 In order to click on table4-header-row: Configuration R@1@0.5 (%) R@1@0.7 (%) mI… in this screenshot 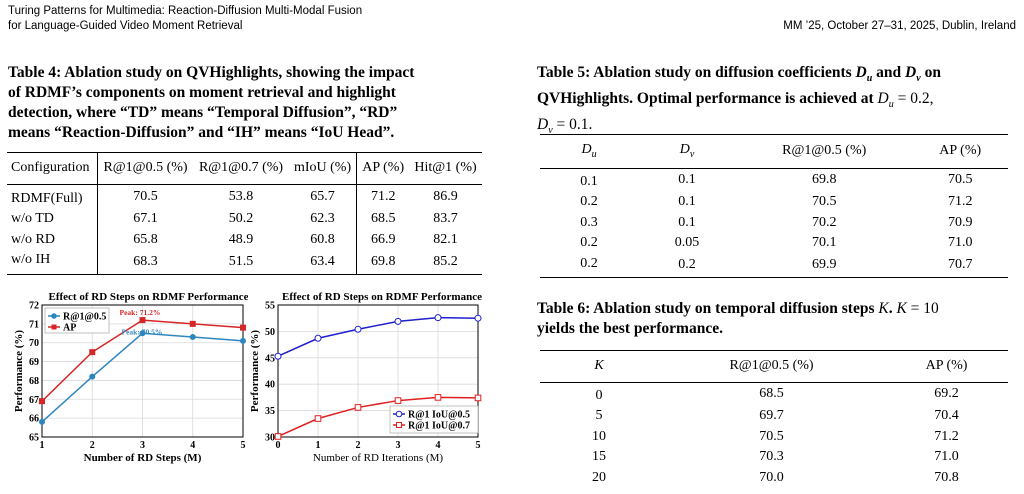, I will do `click(244, 168)`.